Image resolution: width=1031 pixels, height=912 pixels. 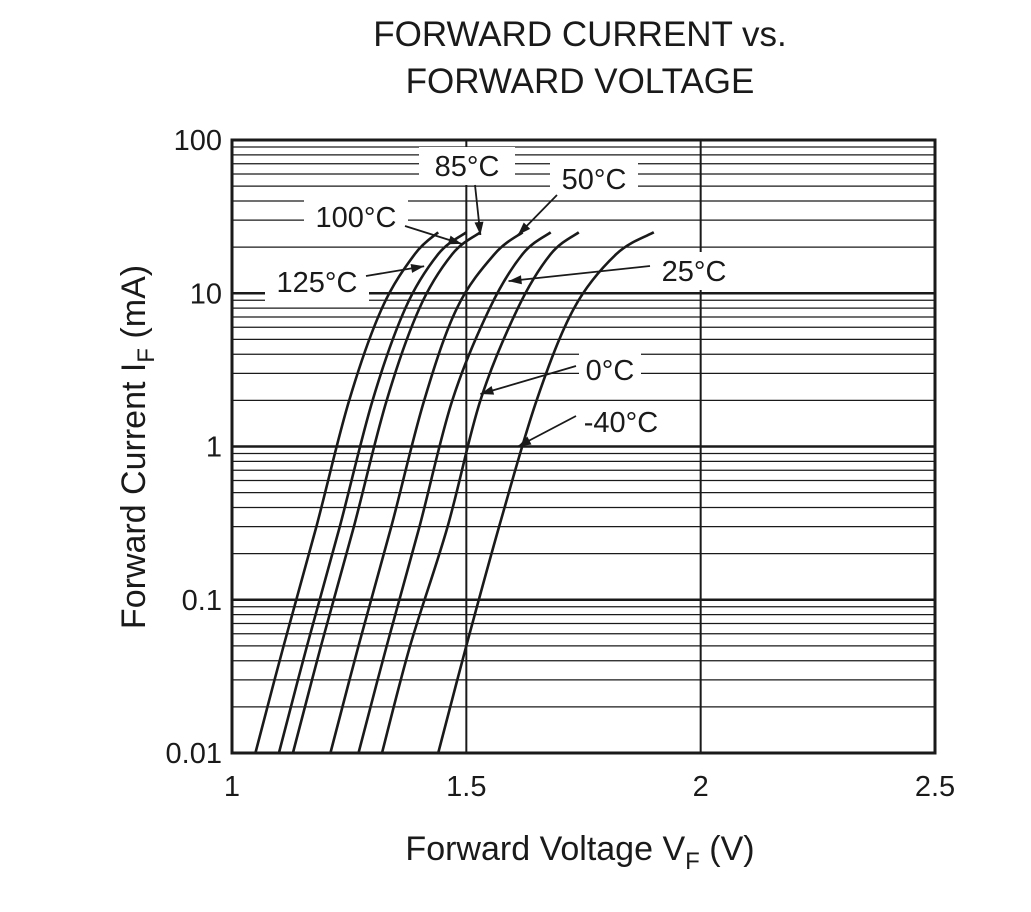 What do you see at coordinates (589, 787) in the screenshot?
I see `x-tick-labels: 1 1.5 2 2.5` at bounding box center [589, 787].